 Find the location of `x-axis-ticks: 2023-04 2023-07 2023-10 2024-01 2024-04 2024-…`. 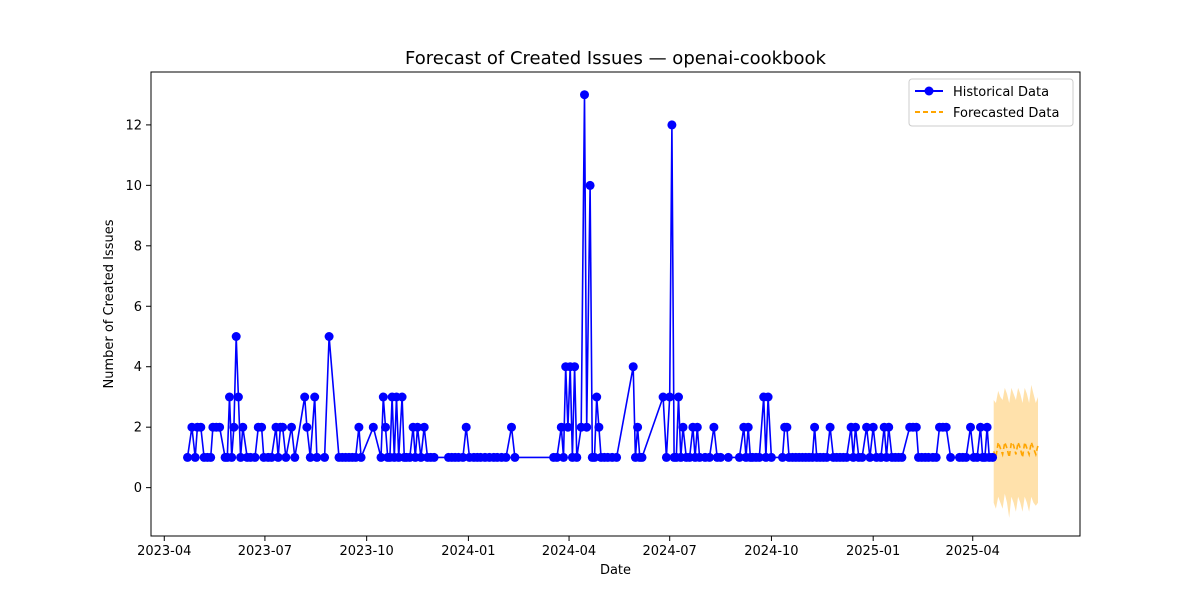

x-axis-ticks: 2023-04 2023-07 2023-10 2024-01 2024-04 2024-… is located at coordinates (568, 547).